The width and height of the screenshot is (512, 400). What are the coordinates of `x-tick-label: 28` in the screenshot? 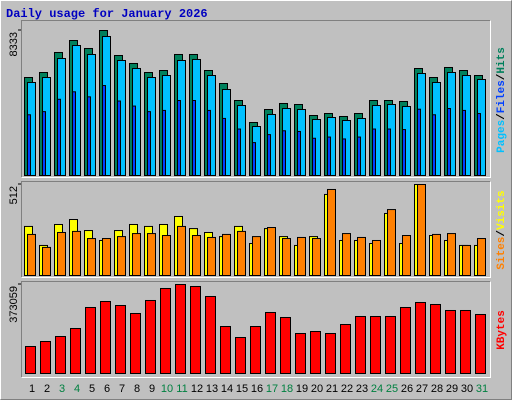 It's located at (437, 389).